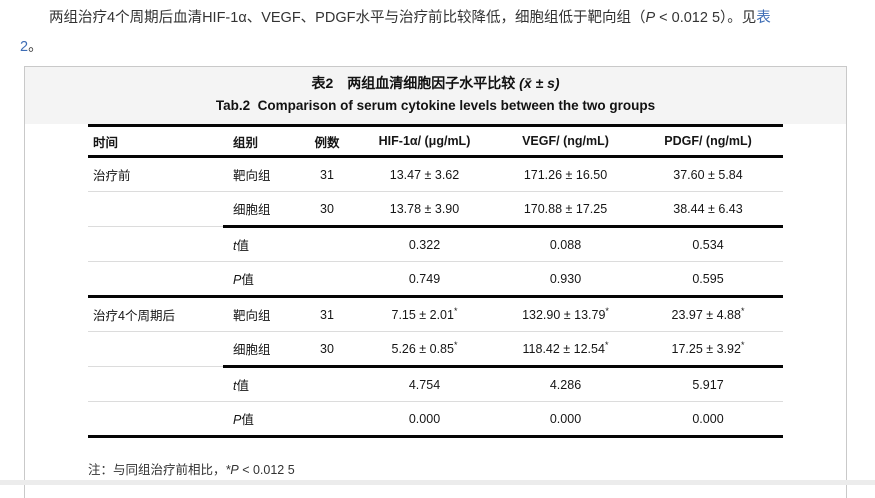 This screenshot has height=498, width=875. I want to click on table-row: P值 0.749 0.930 0.595, so click(435, 279).